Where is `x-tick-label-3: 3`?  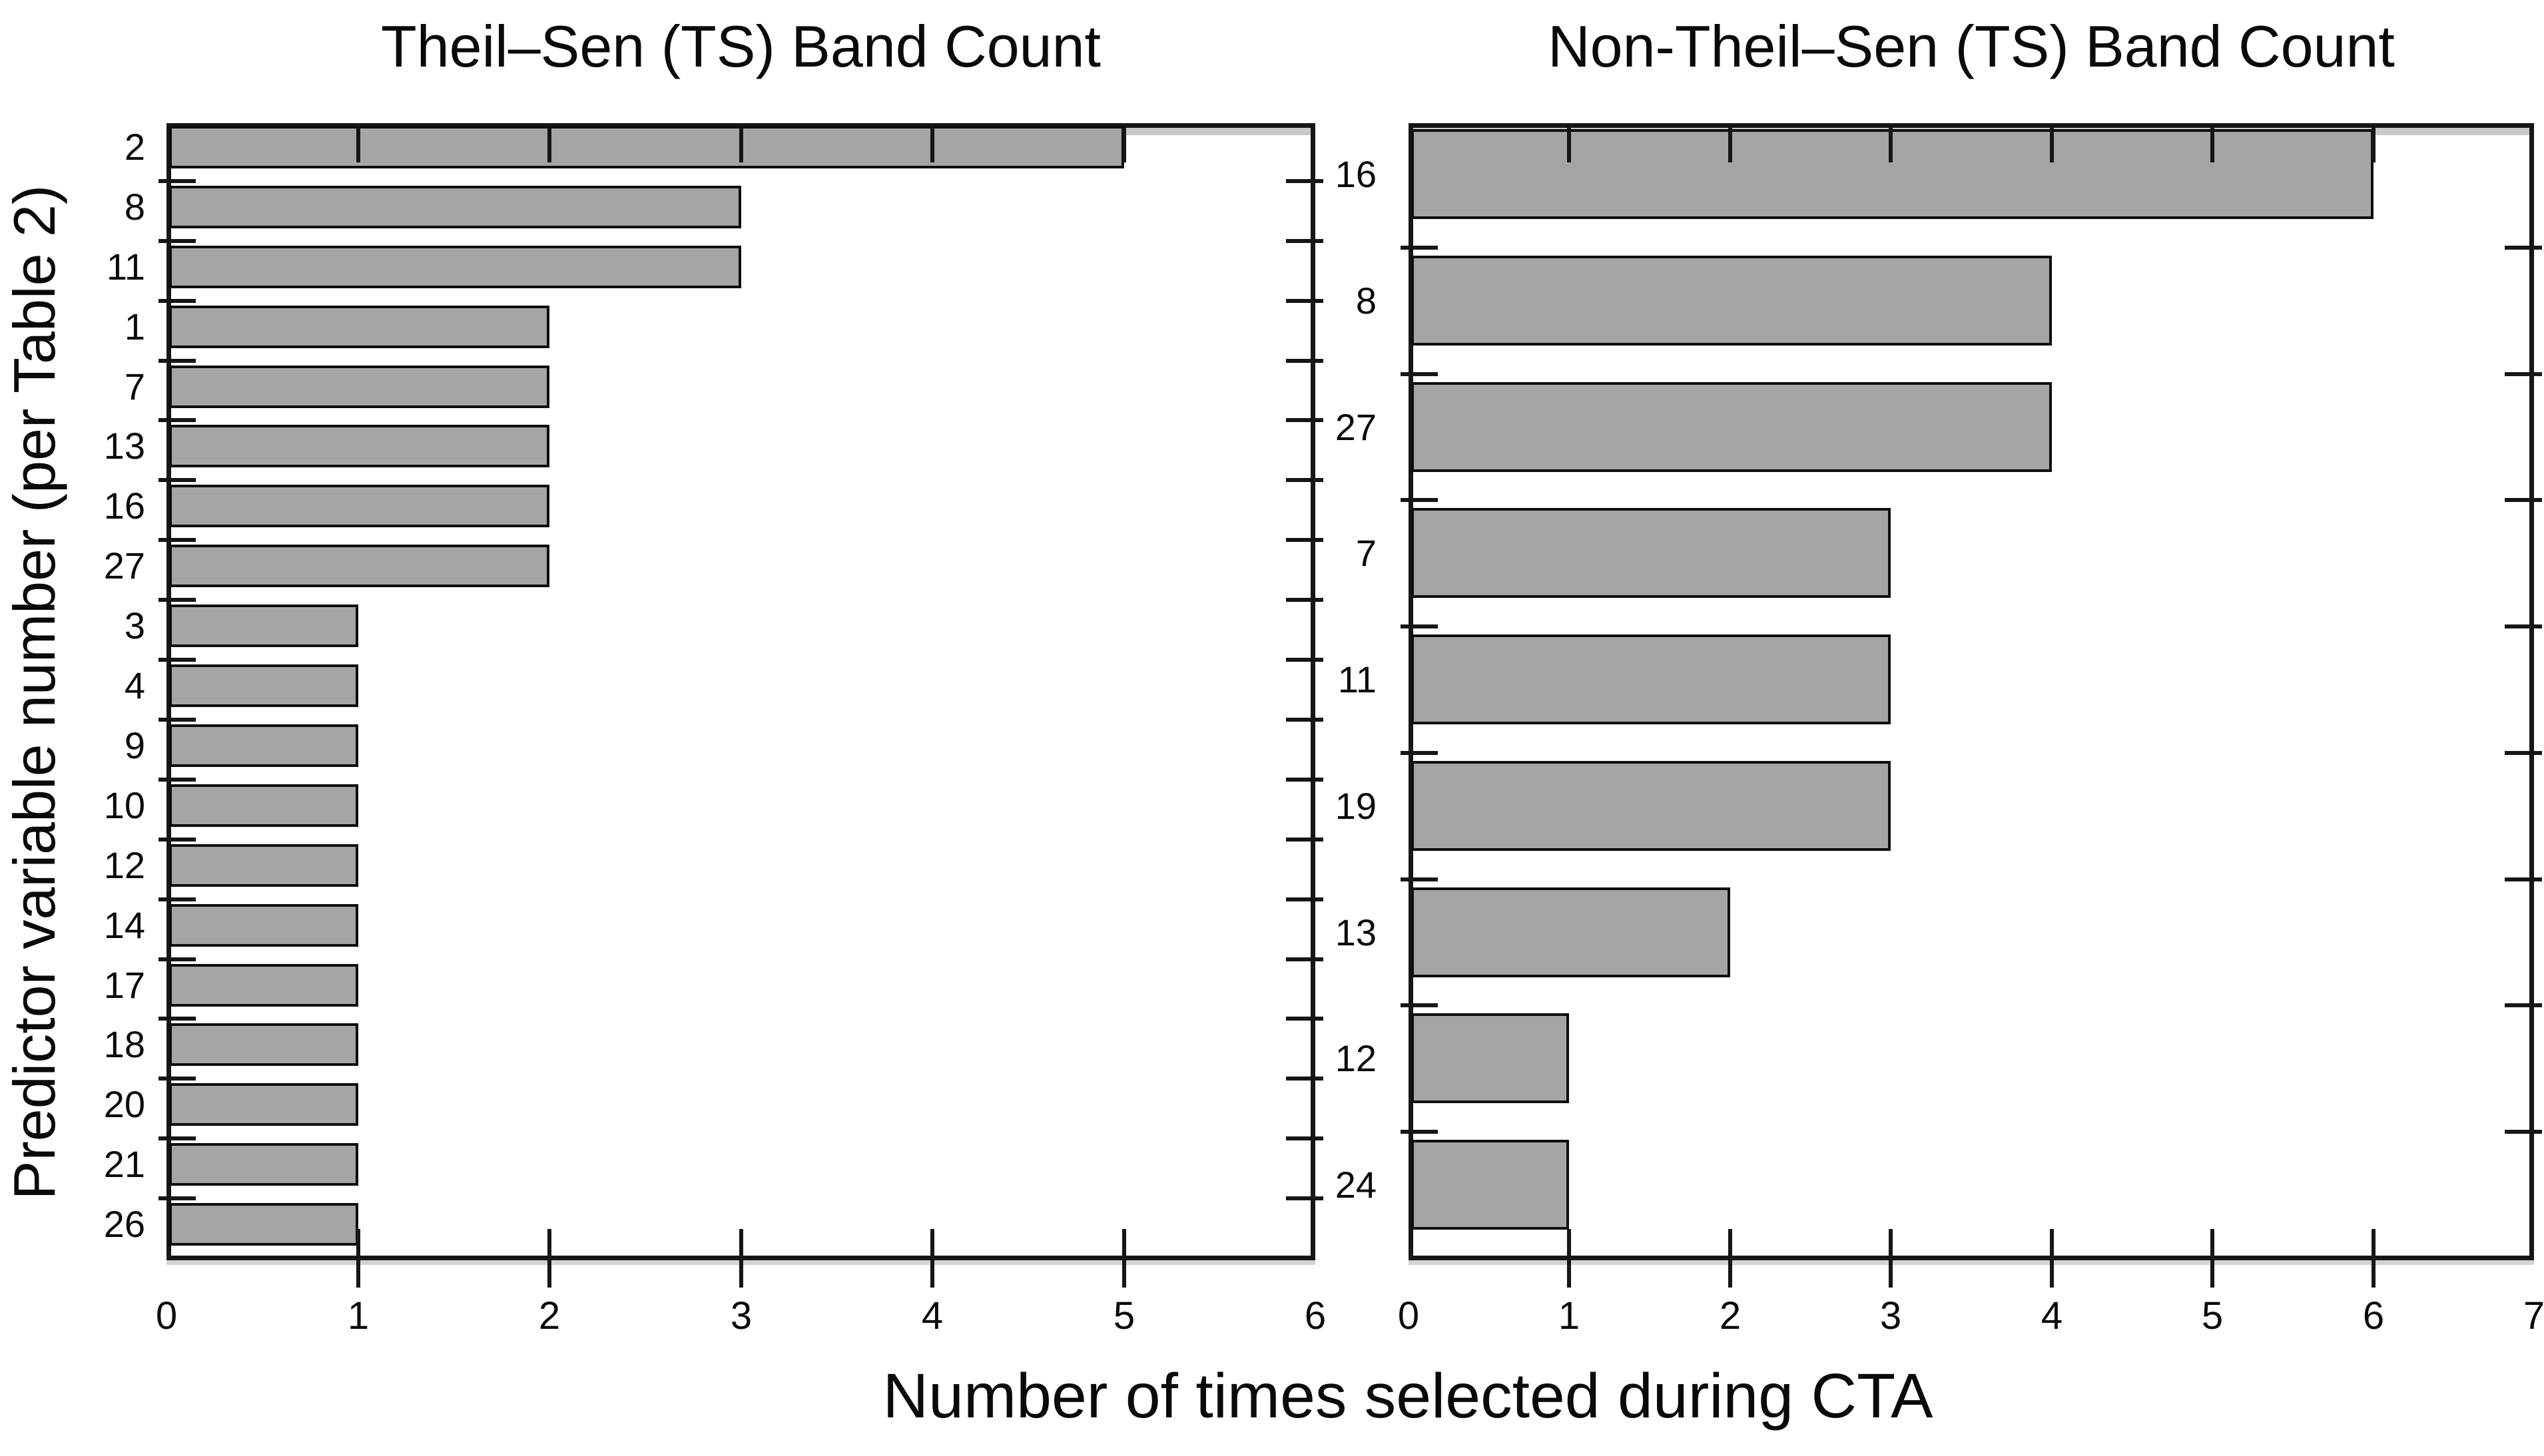 x-tick-label-3: 3 is located at coordinates (741, 1315).